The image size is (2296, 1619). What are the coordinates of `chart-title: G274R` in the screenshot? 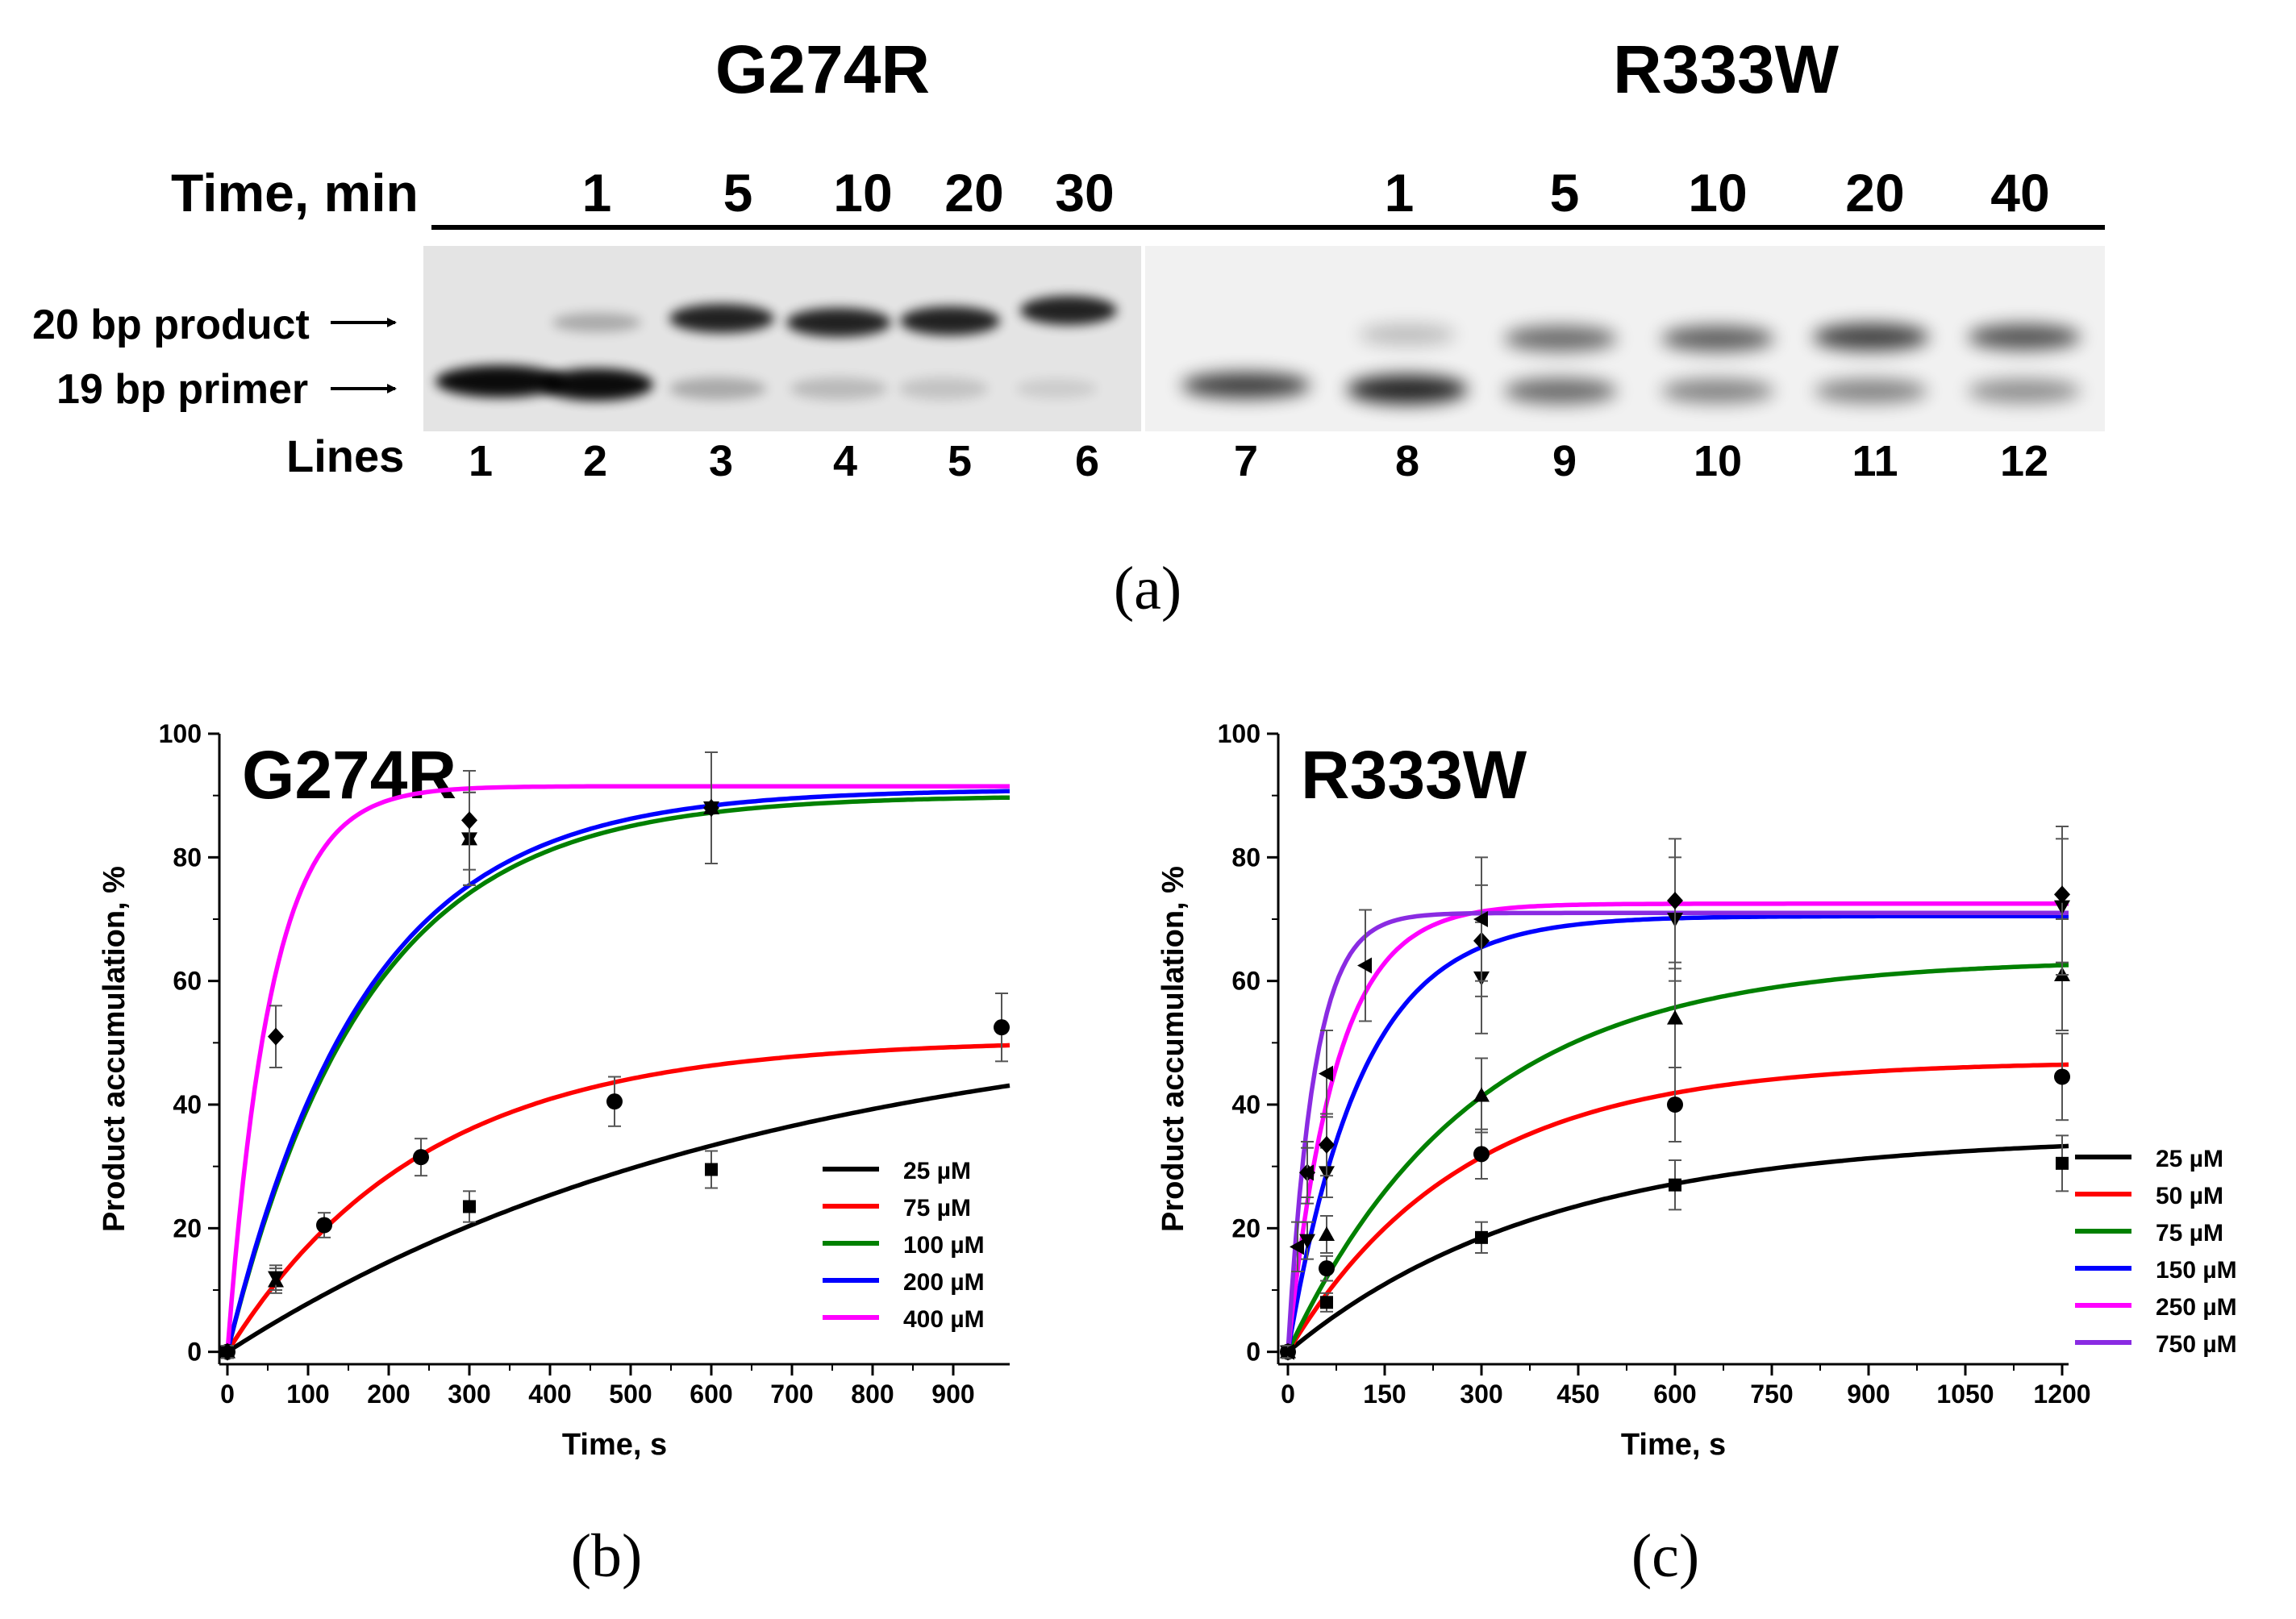 It's located at (349, 775).